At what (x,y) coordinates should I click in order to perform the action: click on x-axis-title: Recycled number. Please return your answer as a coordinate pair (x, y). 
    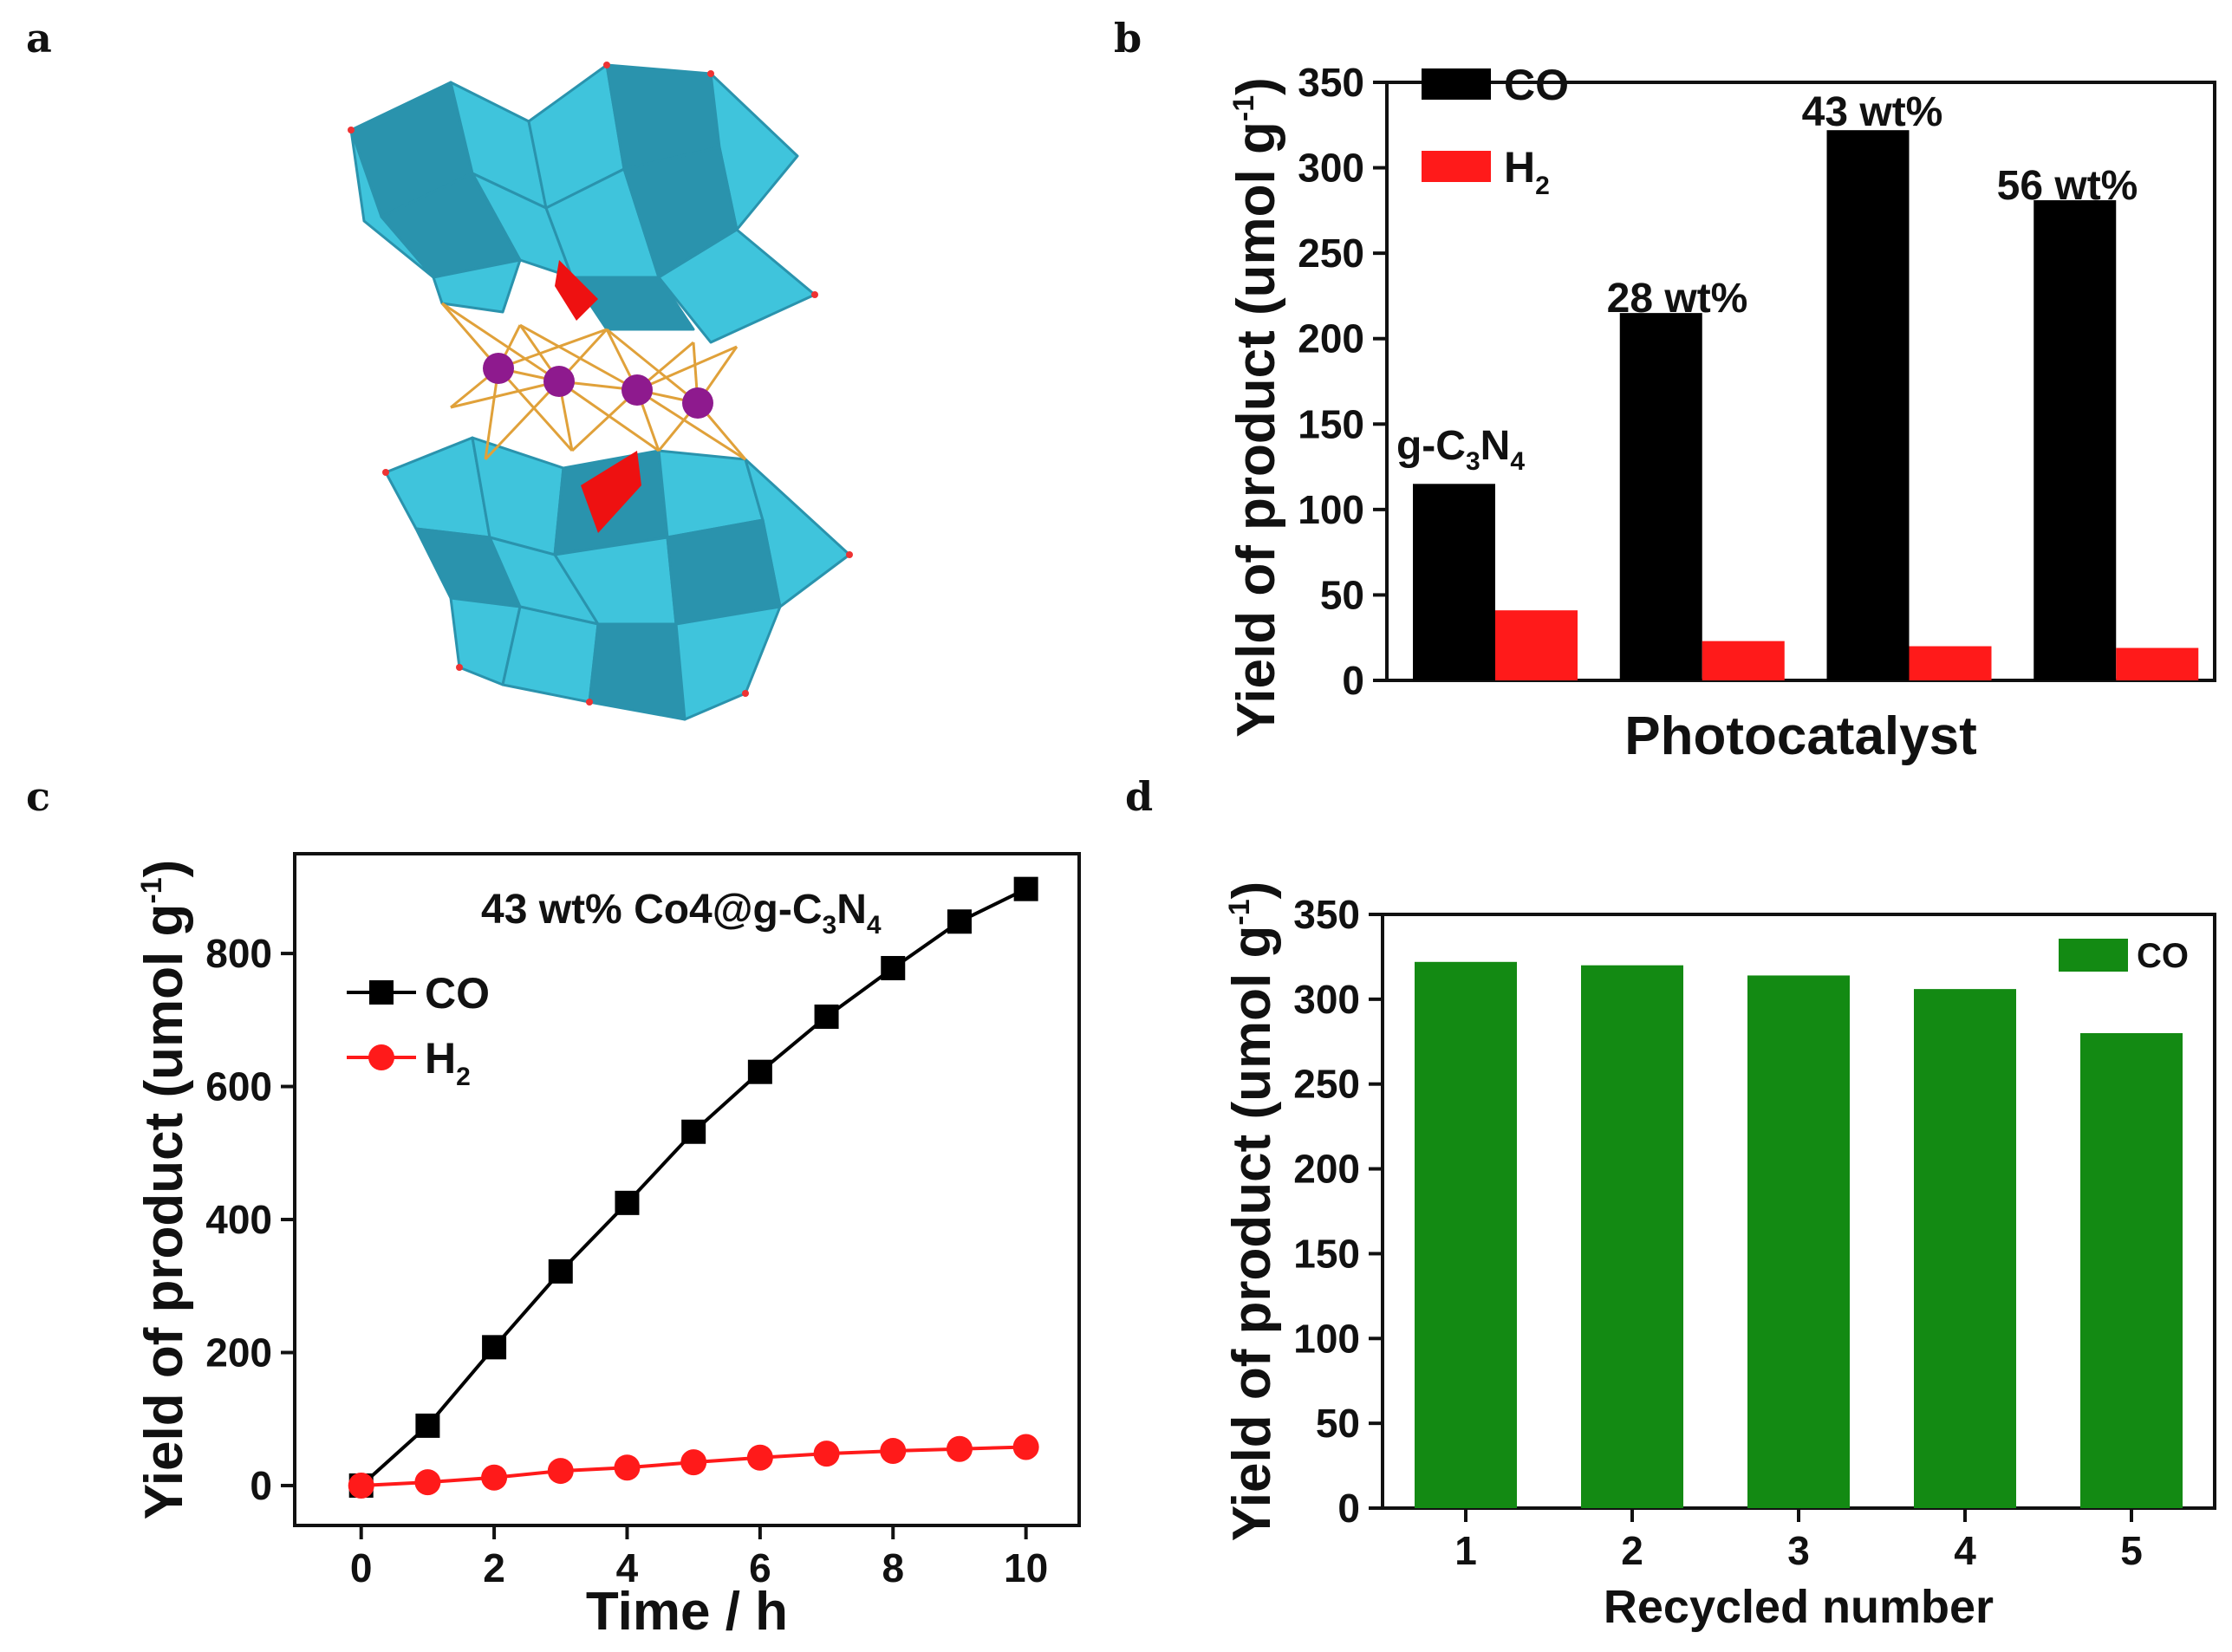
    Looking at the image, I should click on (1799, 1607).